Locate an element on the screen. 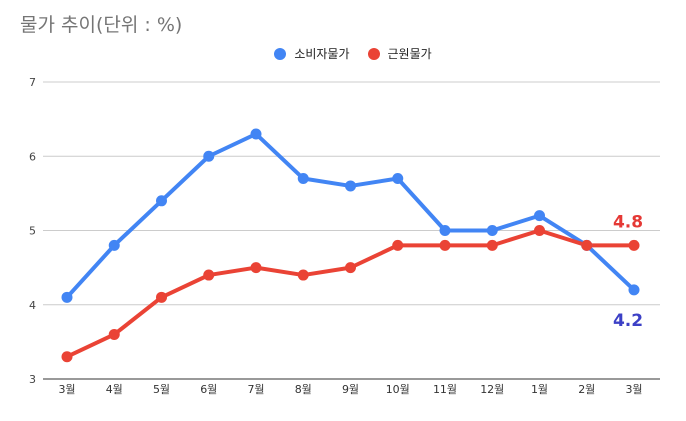 Image resolution: width=686 pixels, height=421 pixels. y-tick-label: 3 is located at coordinates (32, 379).